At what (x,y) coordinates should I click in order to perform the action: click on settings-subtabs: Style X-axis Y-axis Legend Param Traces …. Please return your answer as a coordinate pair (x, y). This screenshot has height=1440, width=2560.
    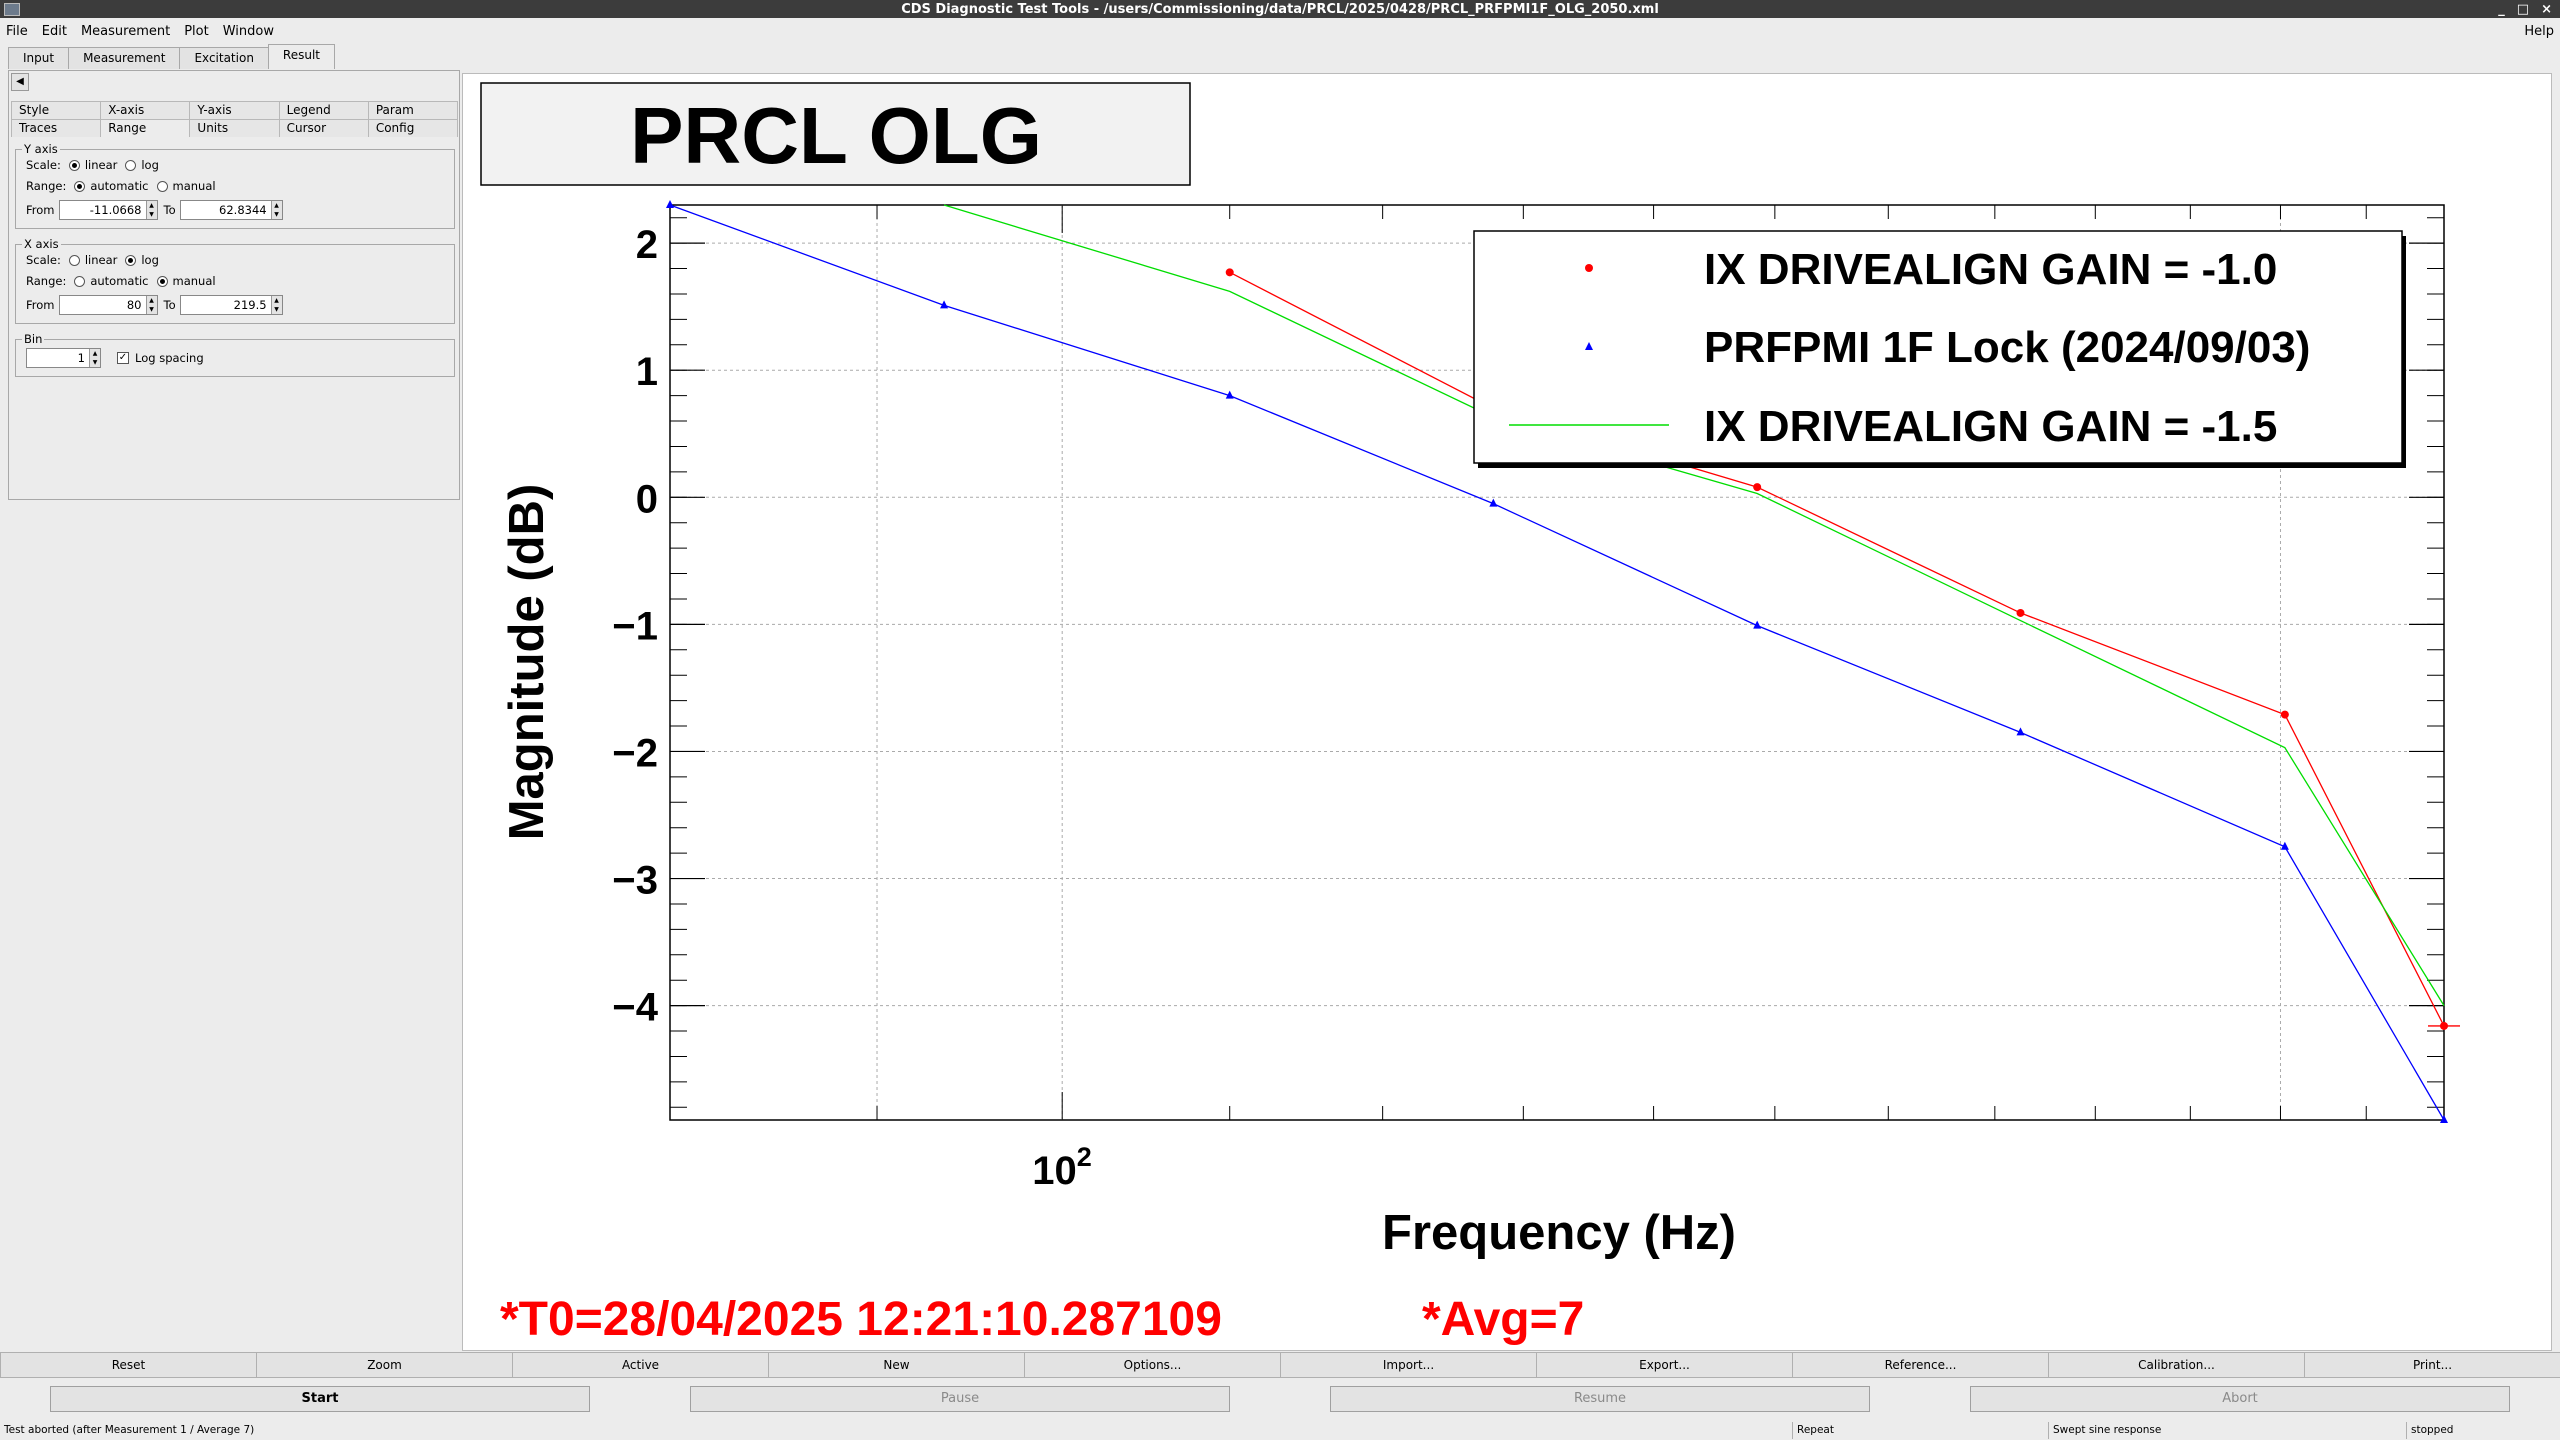
    Looking at the image, I should click on (235, 119).